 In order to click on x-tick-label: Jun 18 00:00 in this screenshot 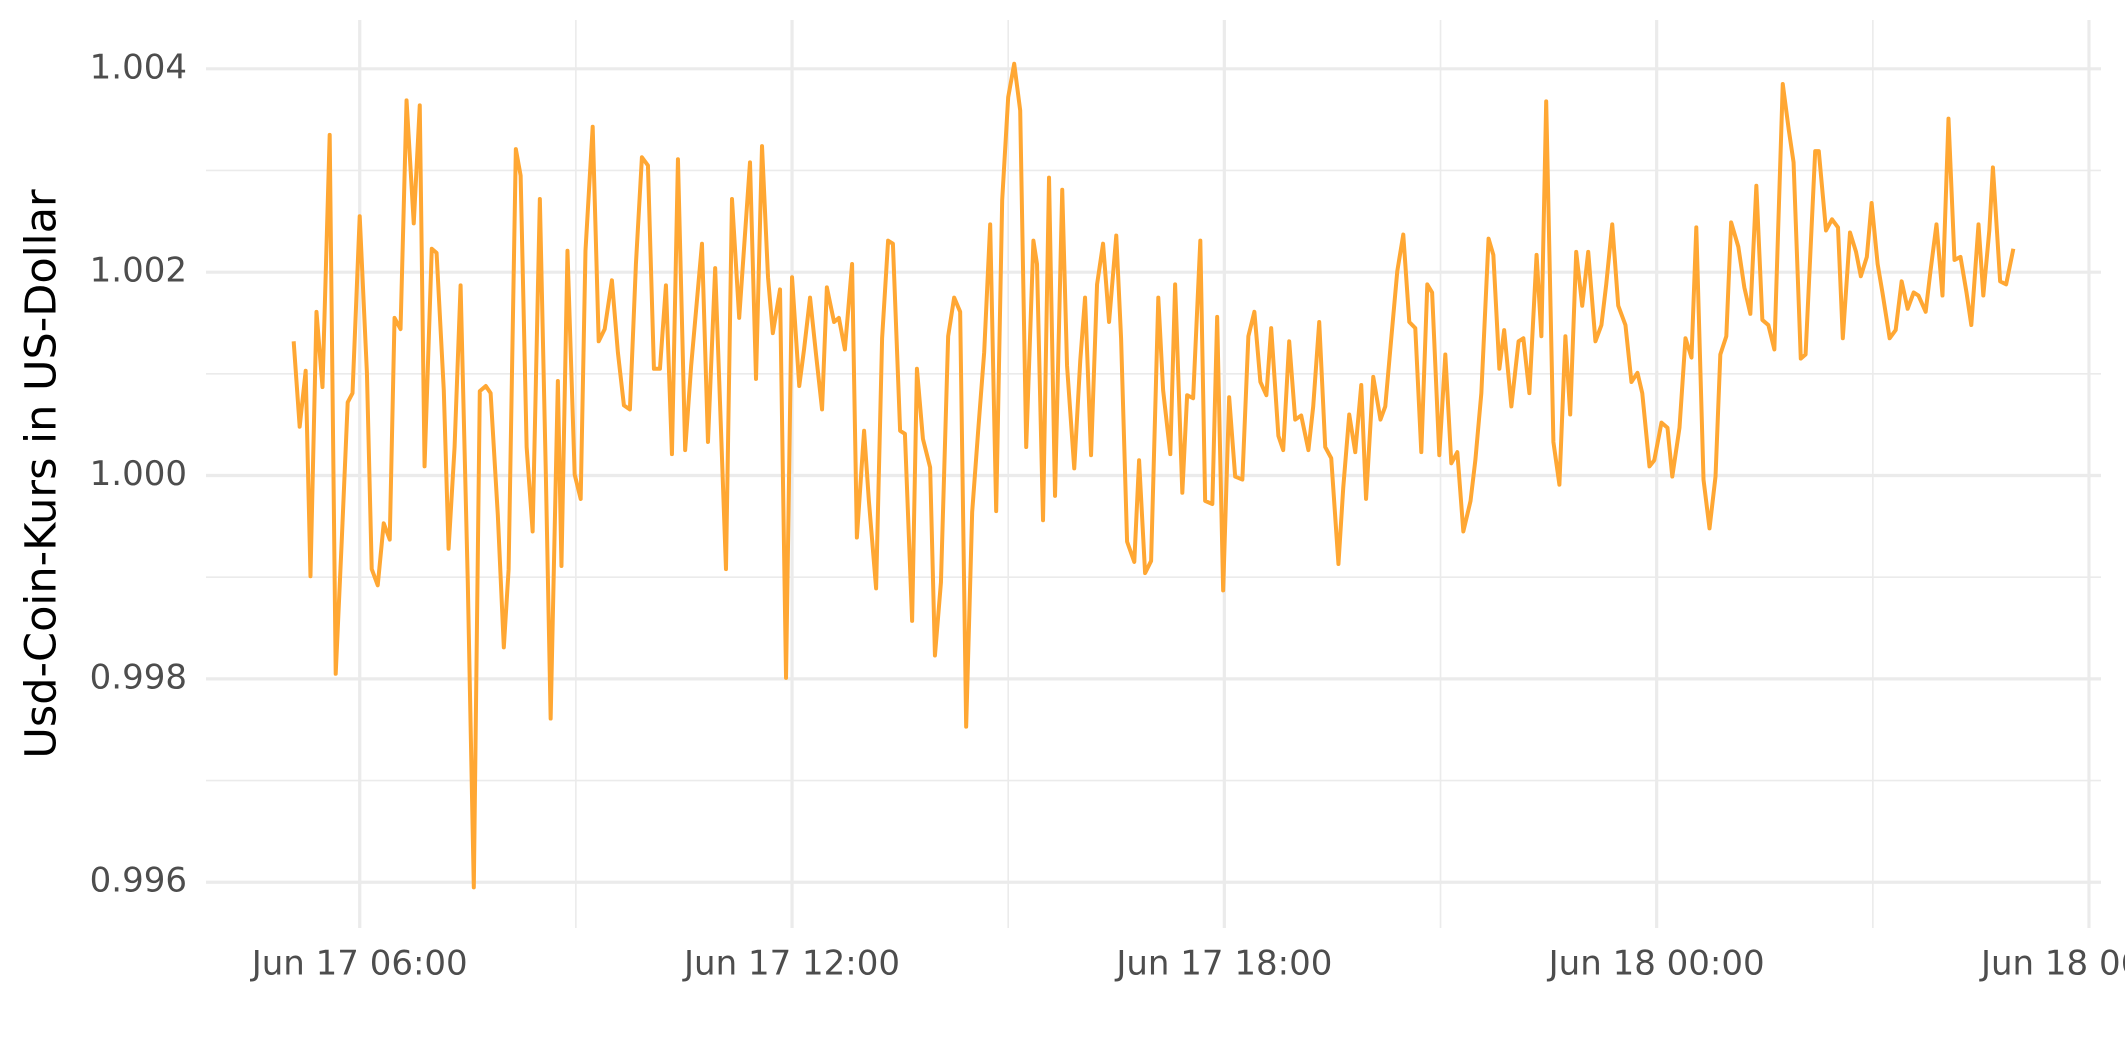, I will do `click(1656, 964)`.